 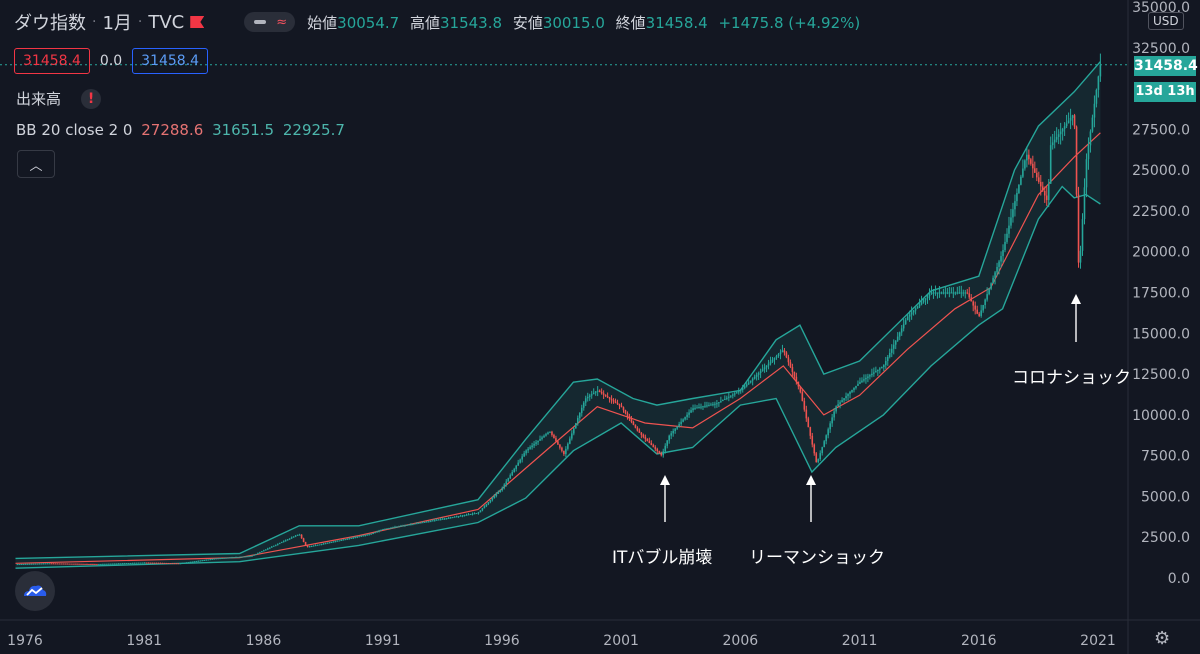 What do you see at coordinates (600, 634) in the screenshot?
I see `time-axis: 1976 1981 1986 1991 1996 2001 2006 2011 2016 2021` at bounding box center [600, 634].